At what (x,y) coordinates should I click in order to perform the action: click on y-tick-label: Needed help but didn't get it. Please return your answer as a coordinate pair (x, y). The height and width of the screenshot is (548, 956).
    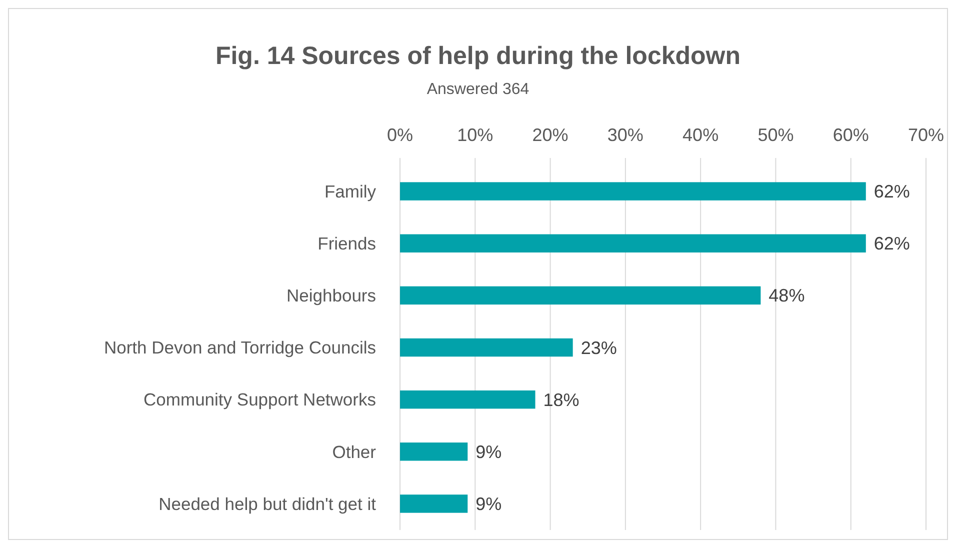
    Looking at the image, I should click on (267, 504).